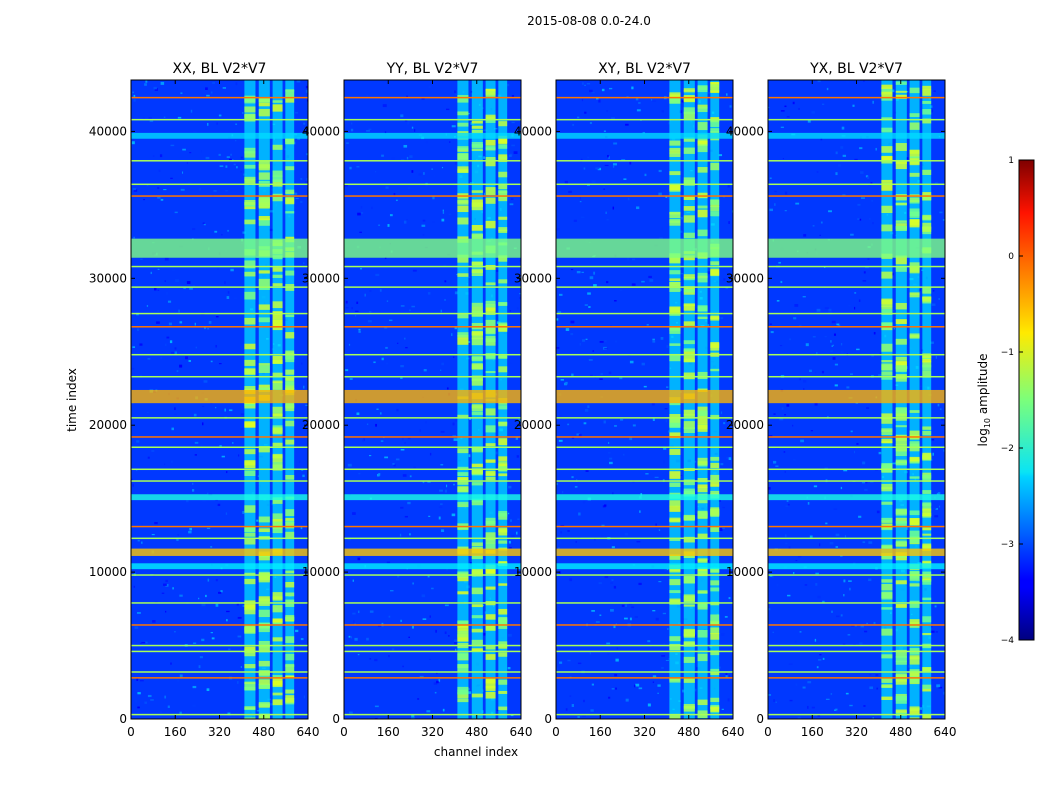 This screenshot has height=800, width=1050. Describe the element at coordinates (432, 552) in the screenshot. I see `time-band` at that location.